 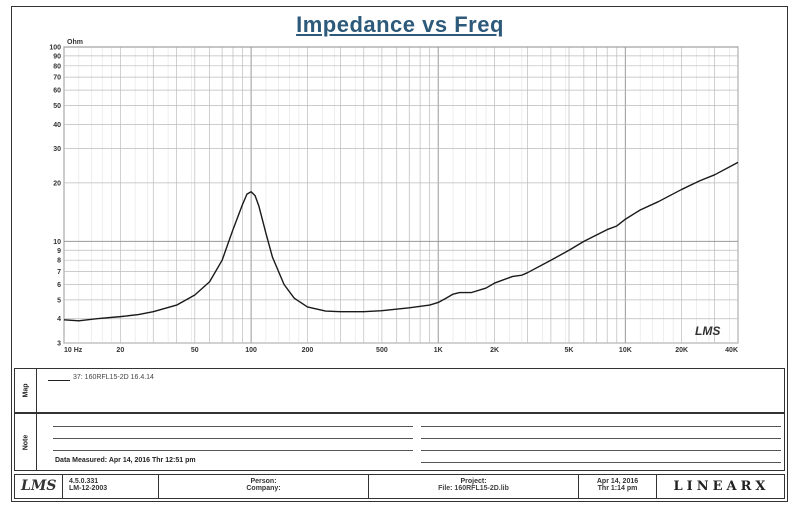 I want to click on y-tick-label: 70, so click(x=57, y=78).